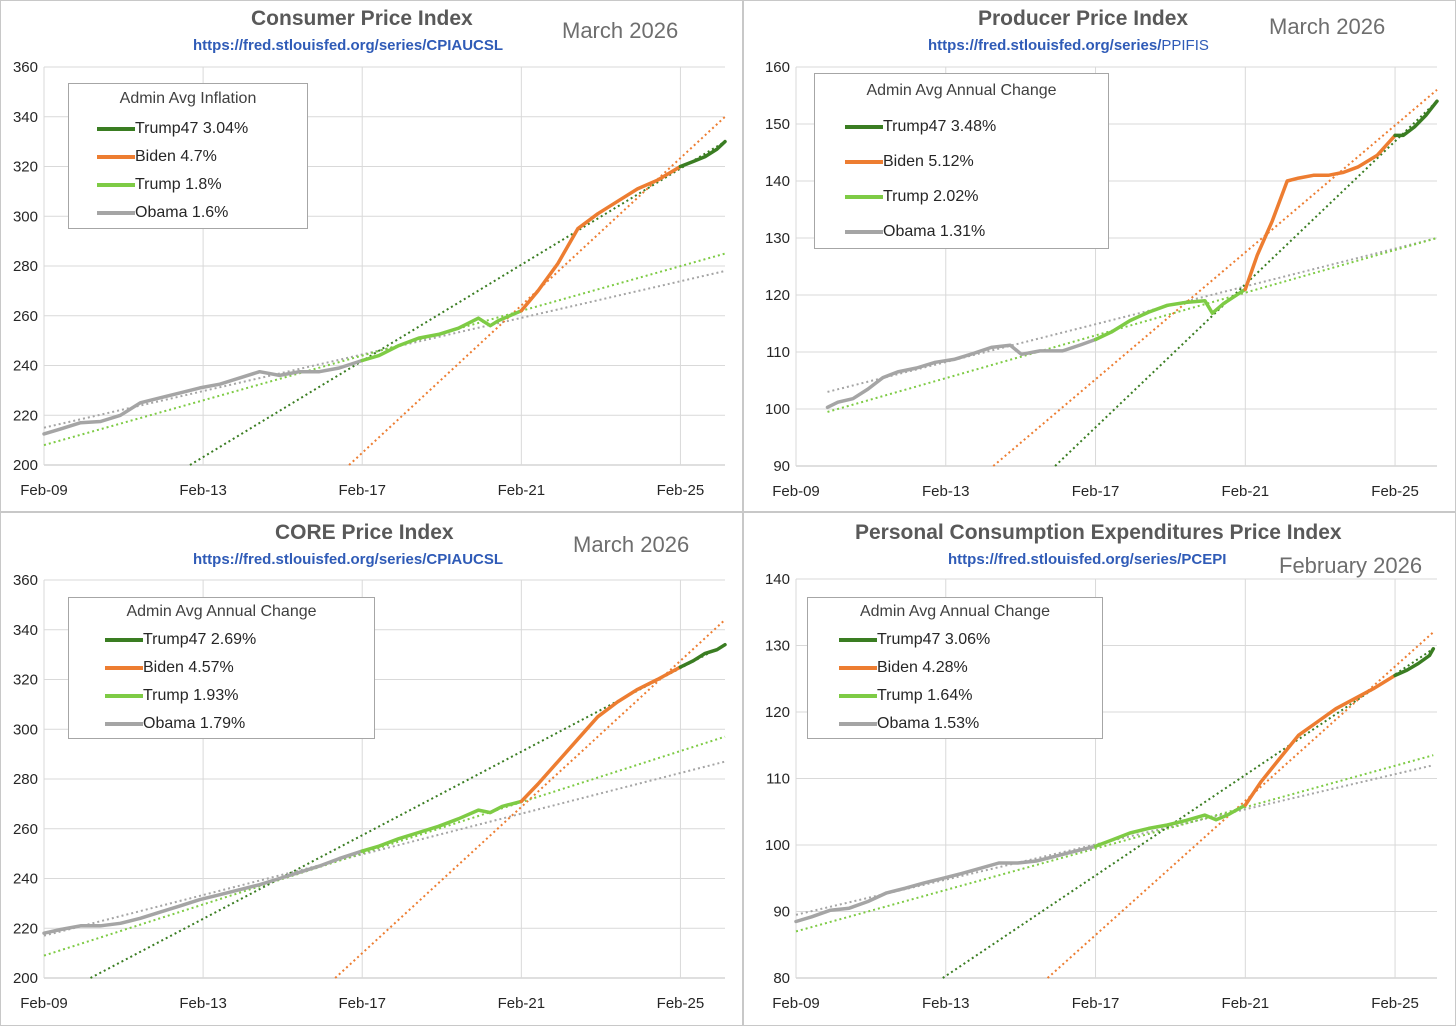 This screenshot has width=1456, height=1026. What do you see at coordinates (44, 490) in the screenshot?
I see `x-tick-label: Feb-09` at bounding box center [44, 490].